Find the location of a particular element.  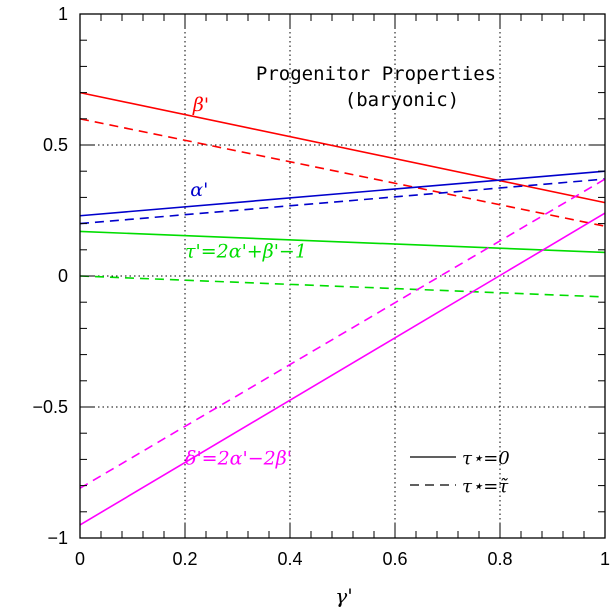

x-tick-label: 0 is located at coordinates (80, 559).